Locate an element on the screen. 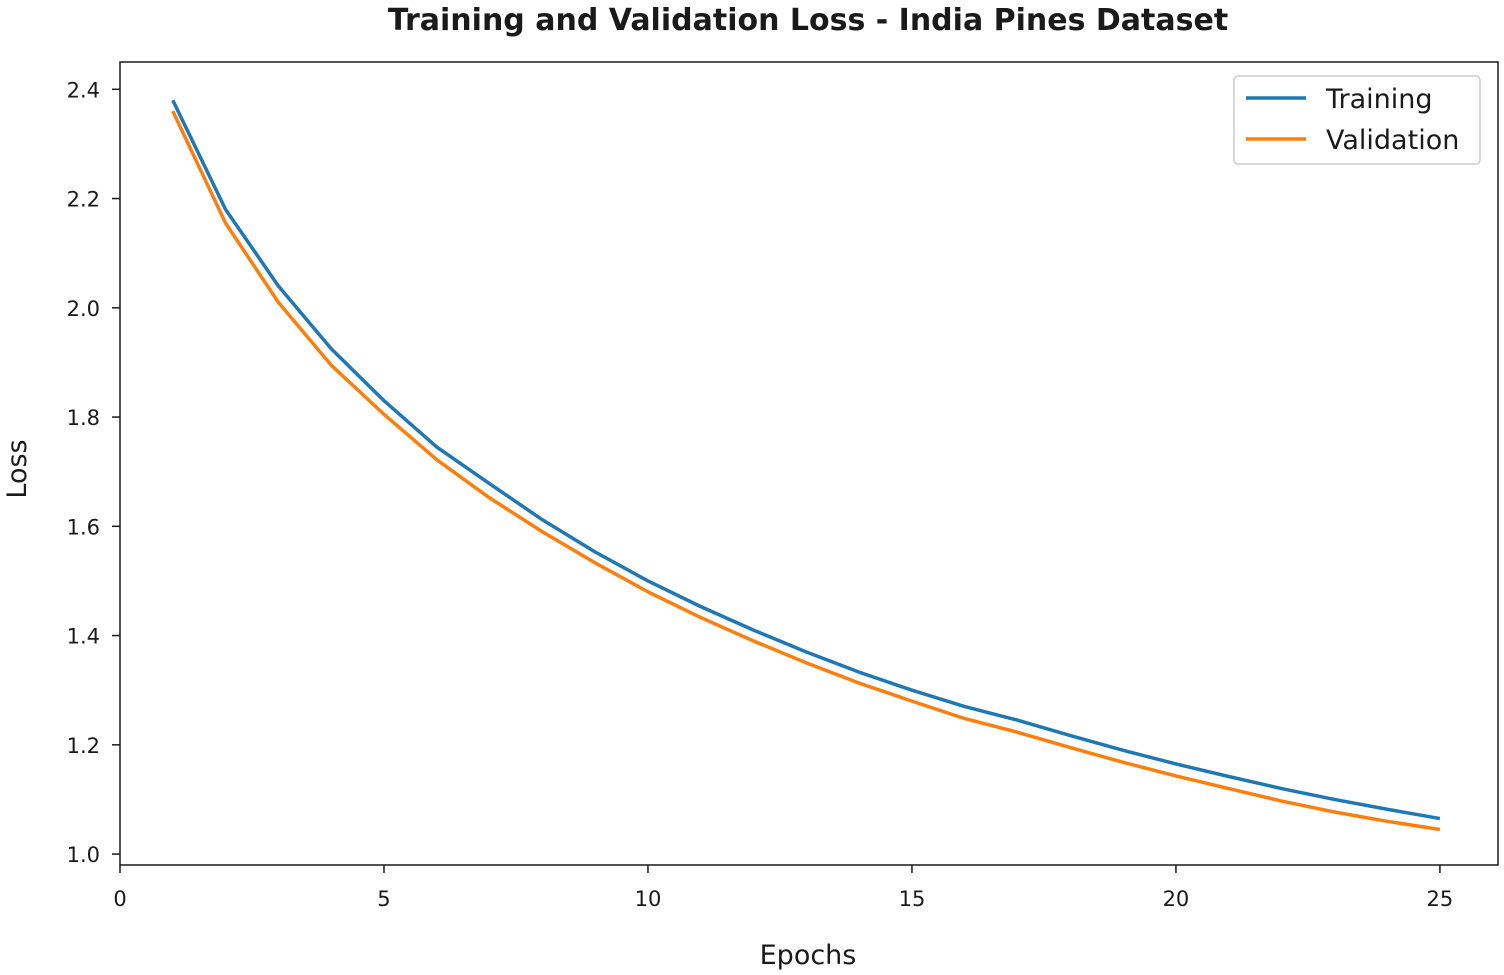 Image resolution: width=1504 pixels, height=975 pixels. x-tick-label: 15 is located at coordinates (912, 899).